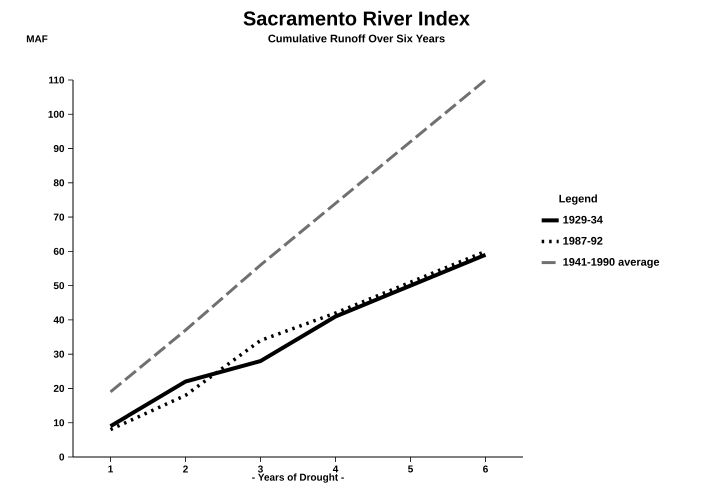  I want to click on x-tick-label: 1, so click(110, 468).